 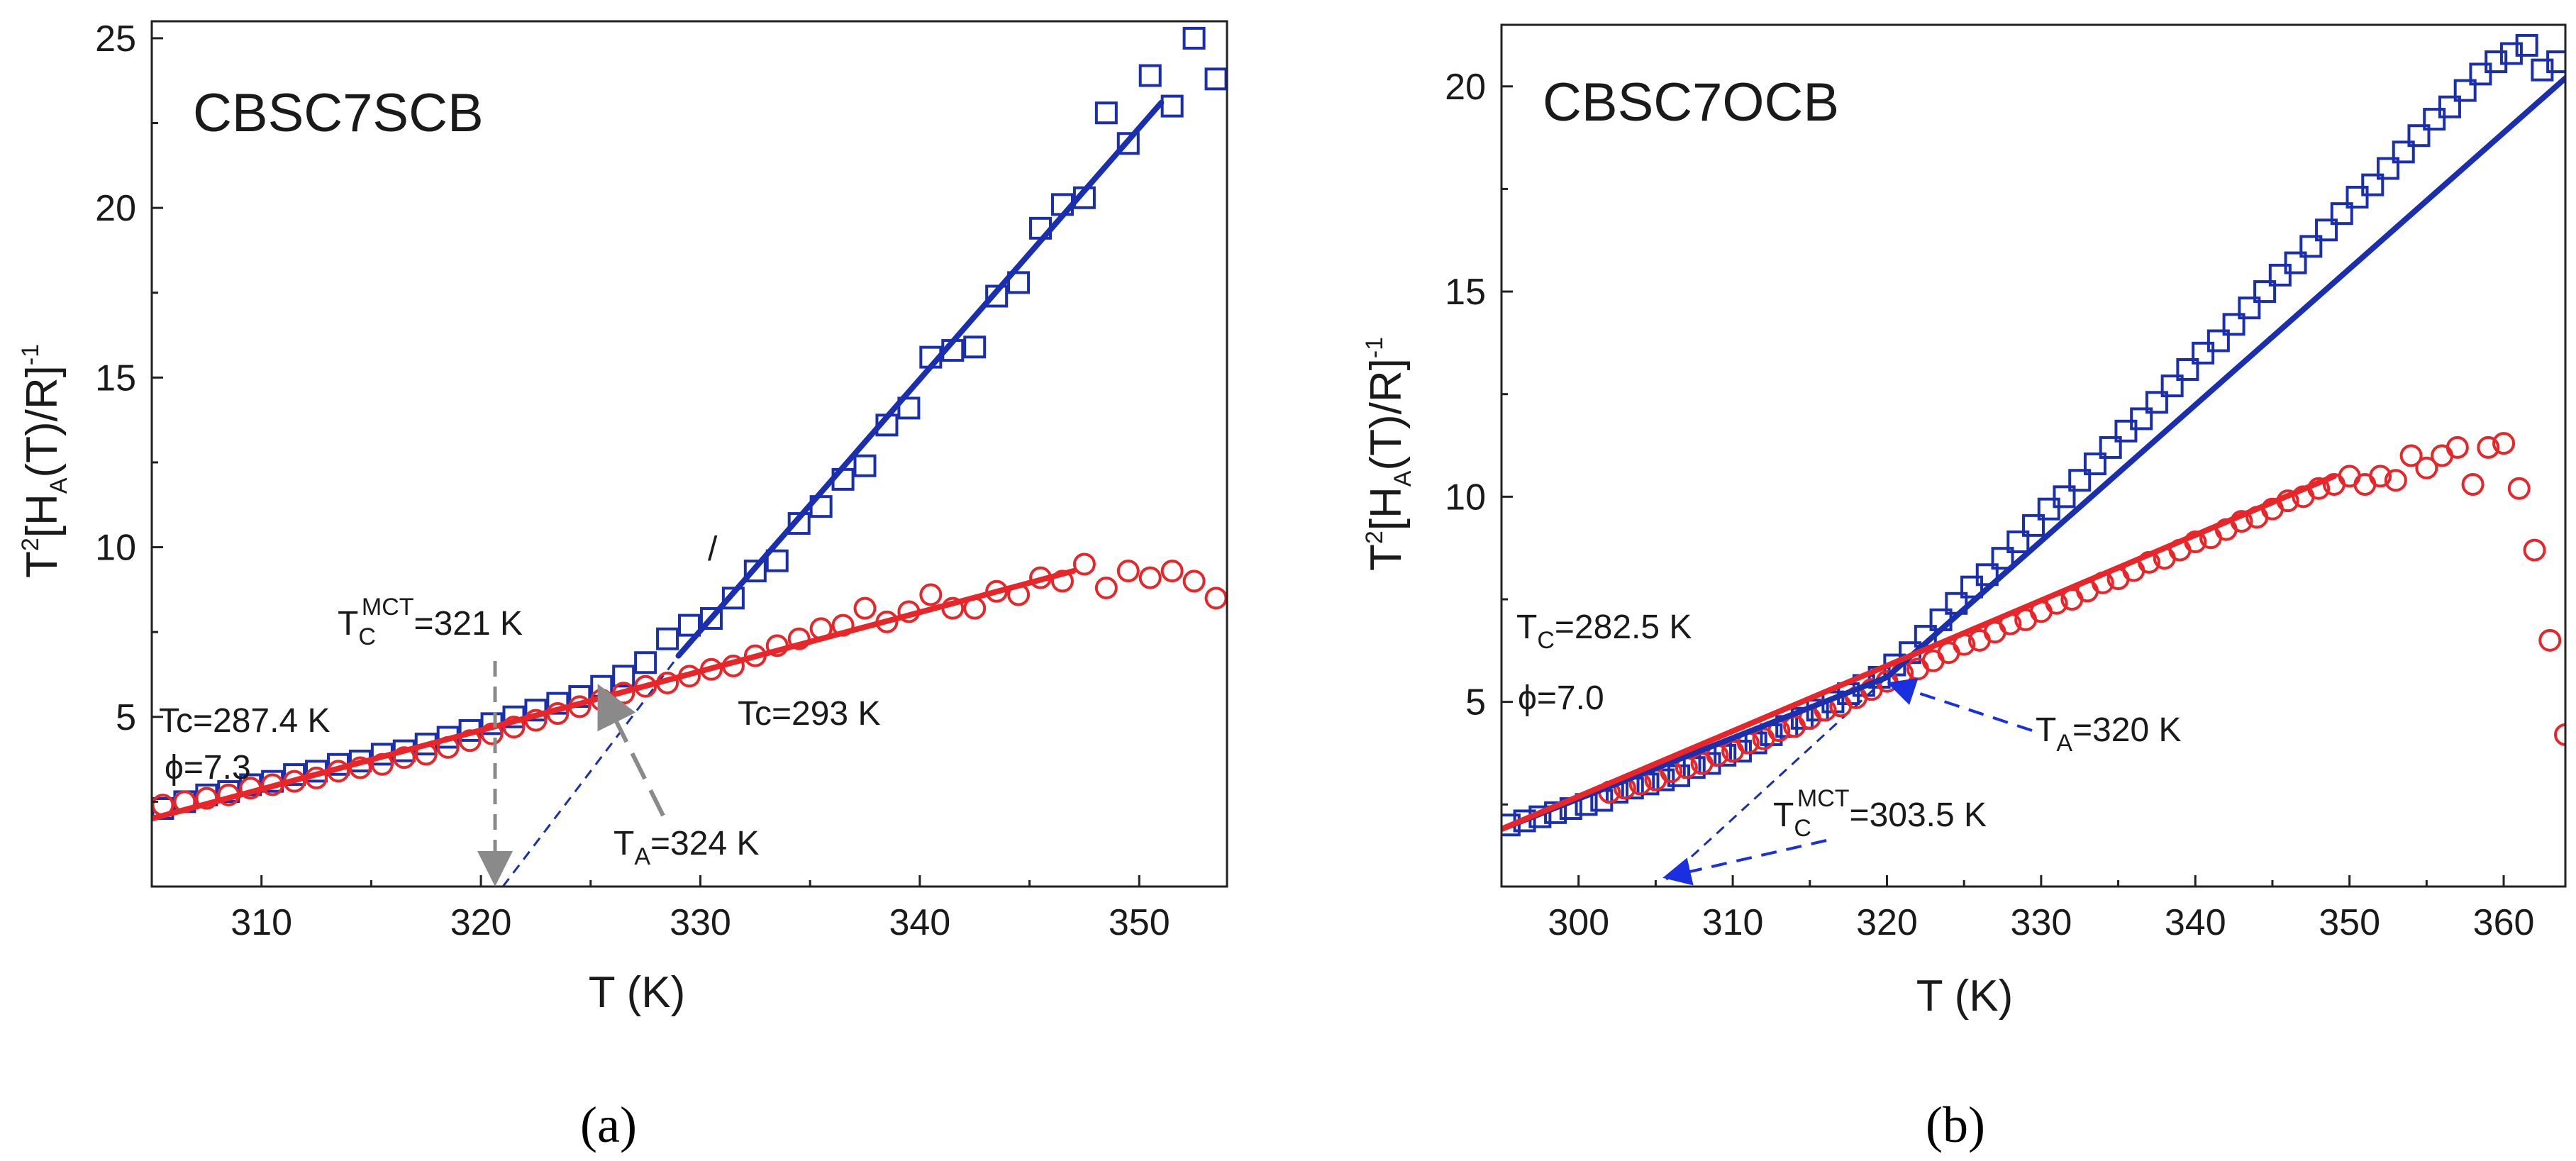 What do you see at coordinates (2504, 922) in the screenshot?
I see `panel-b-xtick-label: 360` at bounding box center [2504, 922].